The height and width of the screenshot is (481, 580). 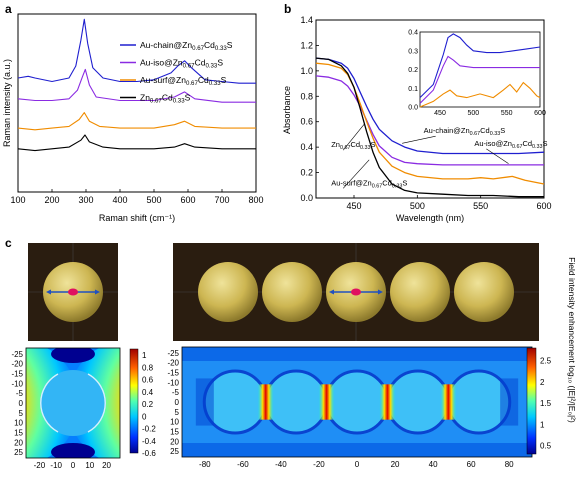 I want to click on absorbance-y-tick-label: 0.4, so click(x=306, y=147).